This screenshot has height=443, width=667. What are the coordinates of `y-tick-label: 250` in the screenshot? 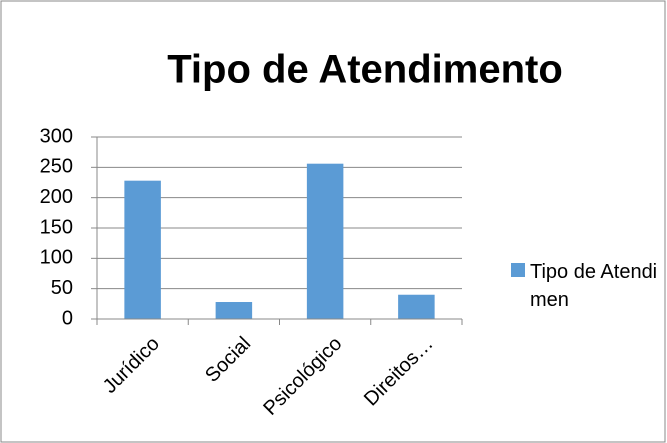 It's located at (56, 167).